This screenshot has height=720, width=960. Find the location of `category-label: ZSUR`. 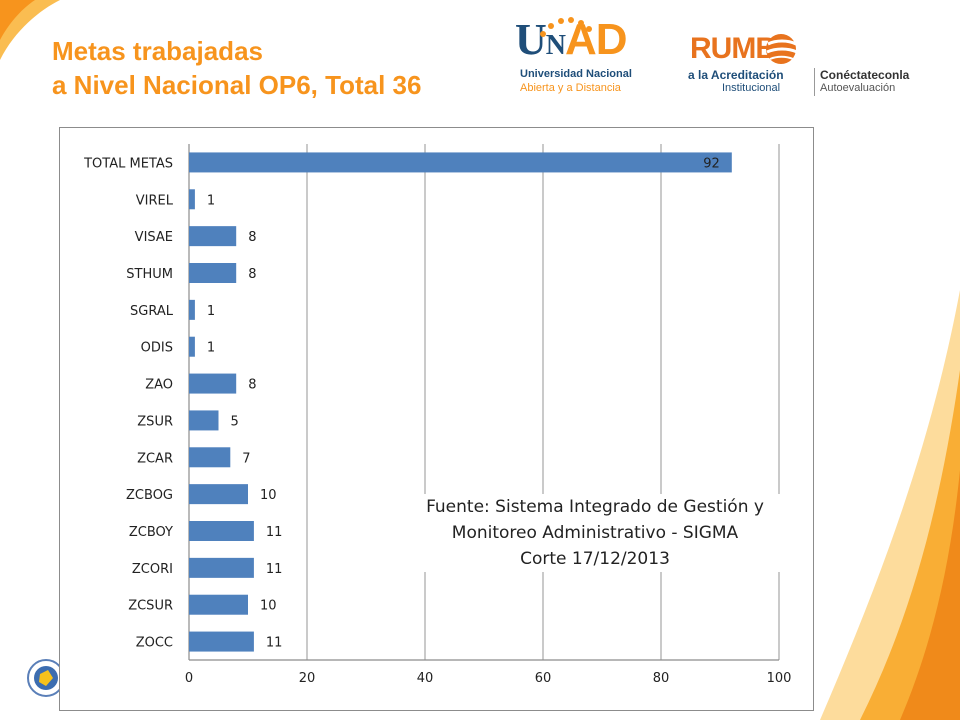

category-label: ZSUR is located at coordinates (155, 421).